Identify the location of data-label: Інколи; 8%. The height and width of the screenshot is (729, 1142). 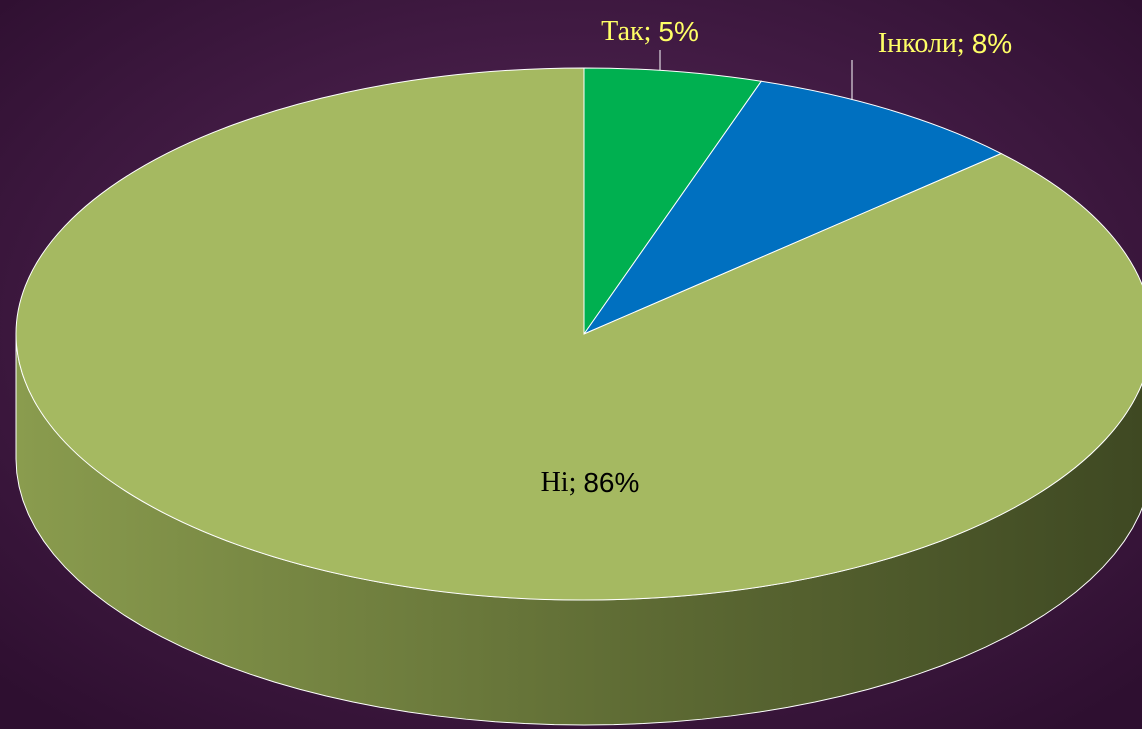
(945, 43).